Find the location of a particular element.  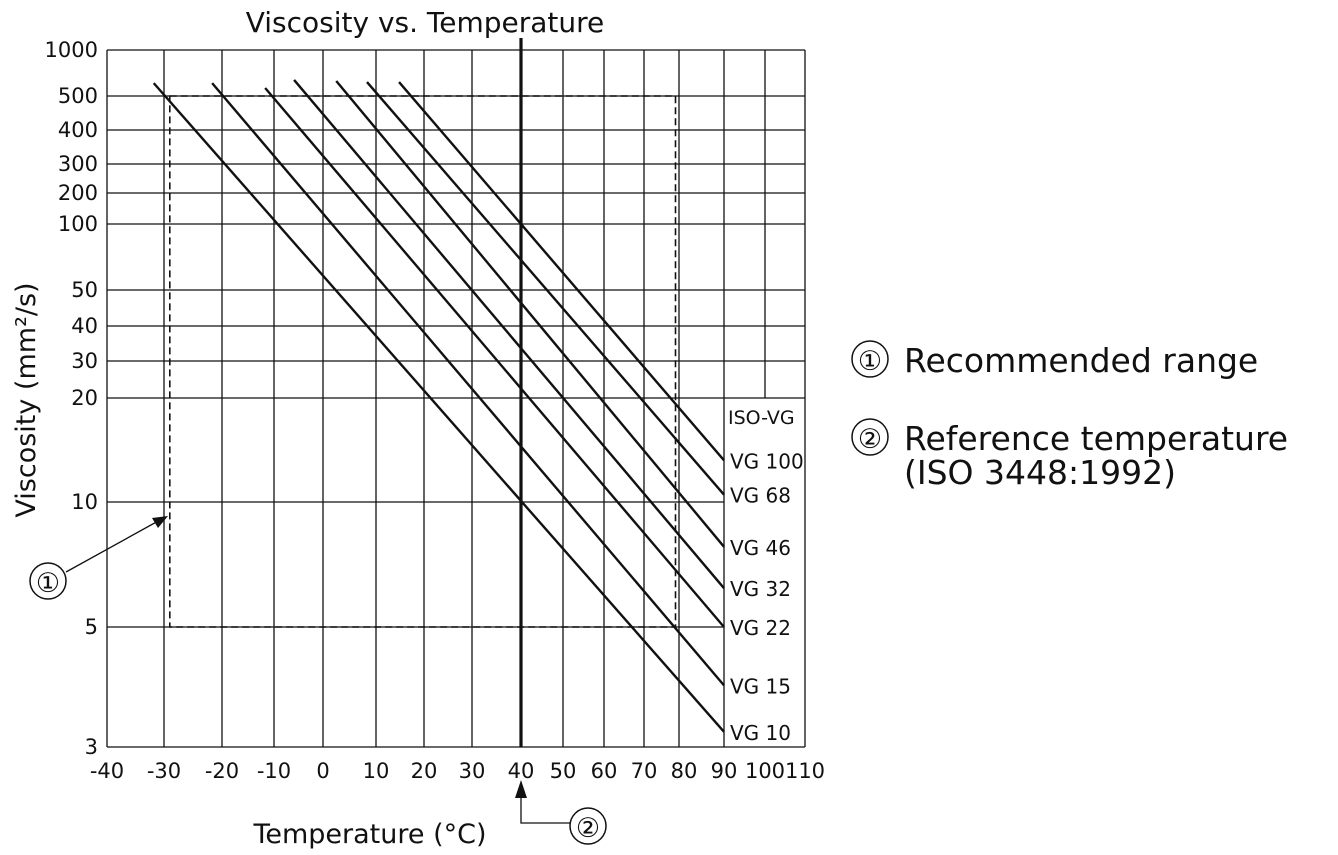

x-tick-label: -30 is located at coordinates (164, 771).